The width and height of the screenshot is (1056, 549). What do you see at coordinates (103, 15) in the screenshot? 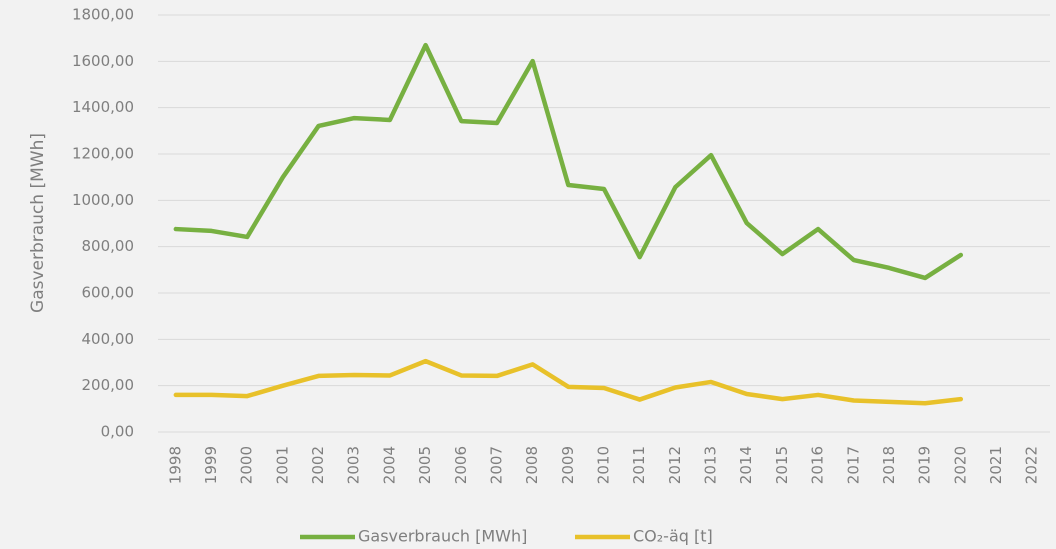
I see `y-tick-label: 1800,00` at bounding box center [103, 15].